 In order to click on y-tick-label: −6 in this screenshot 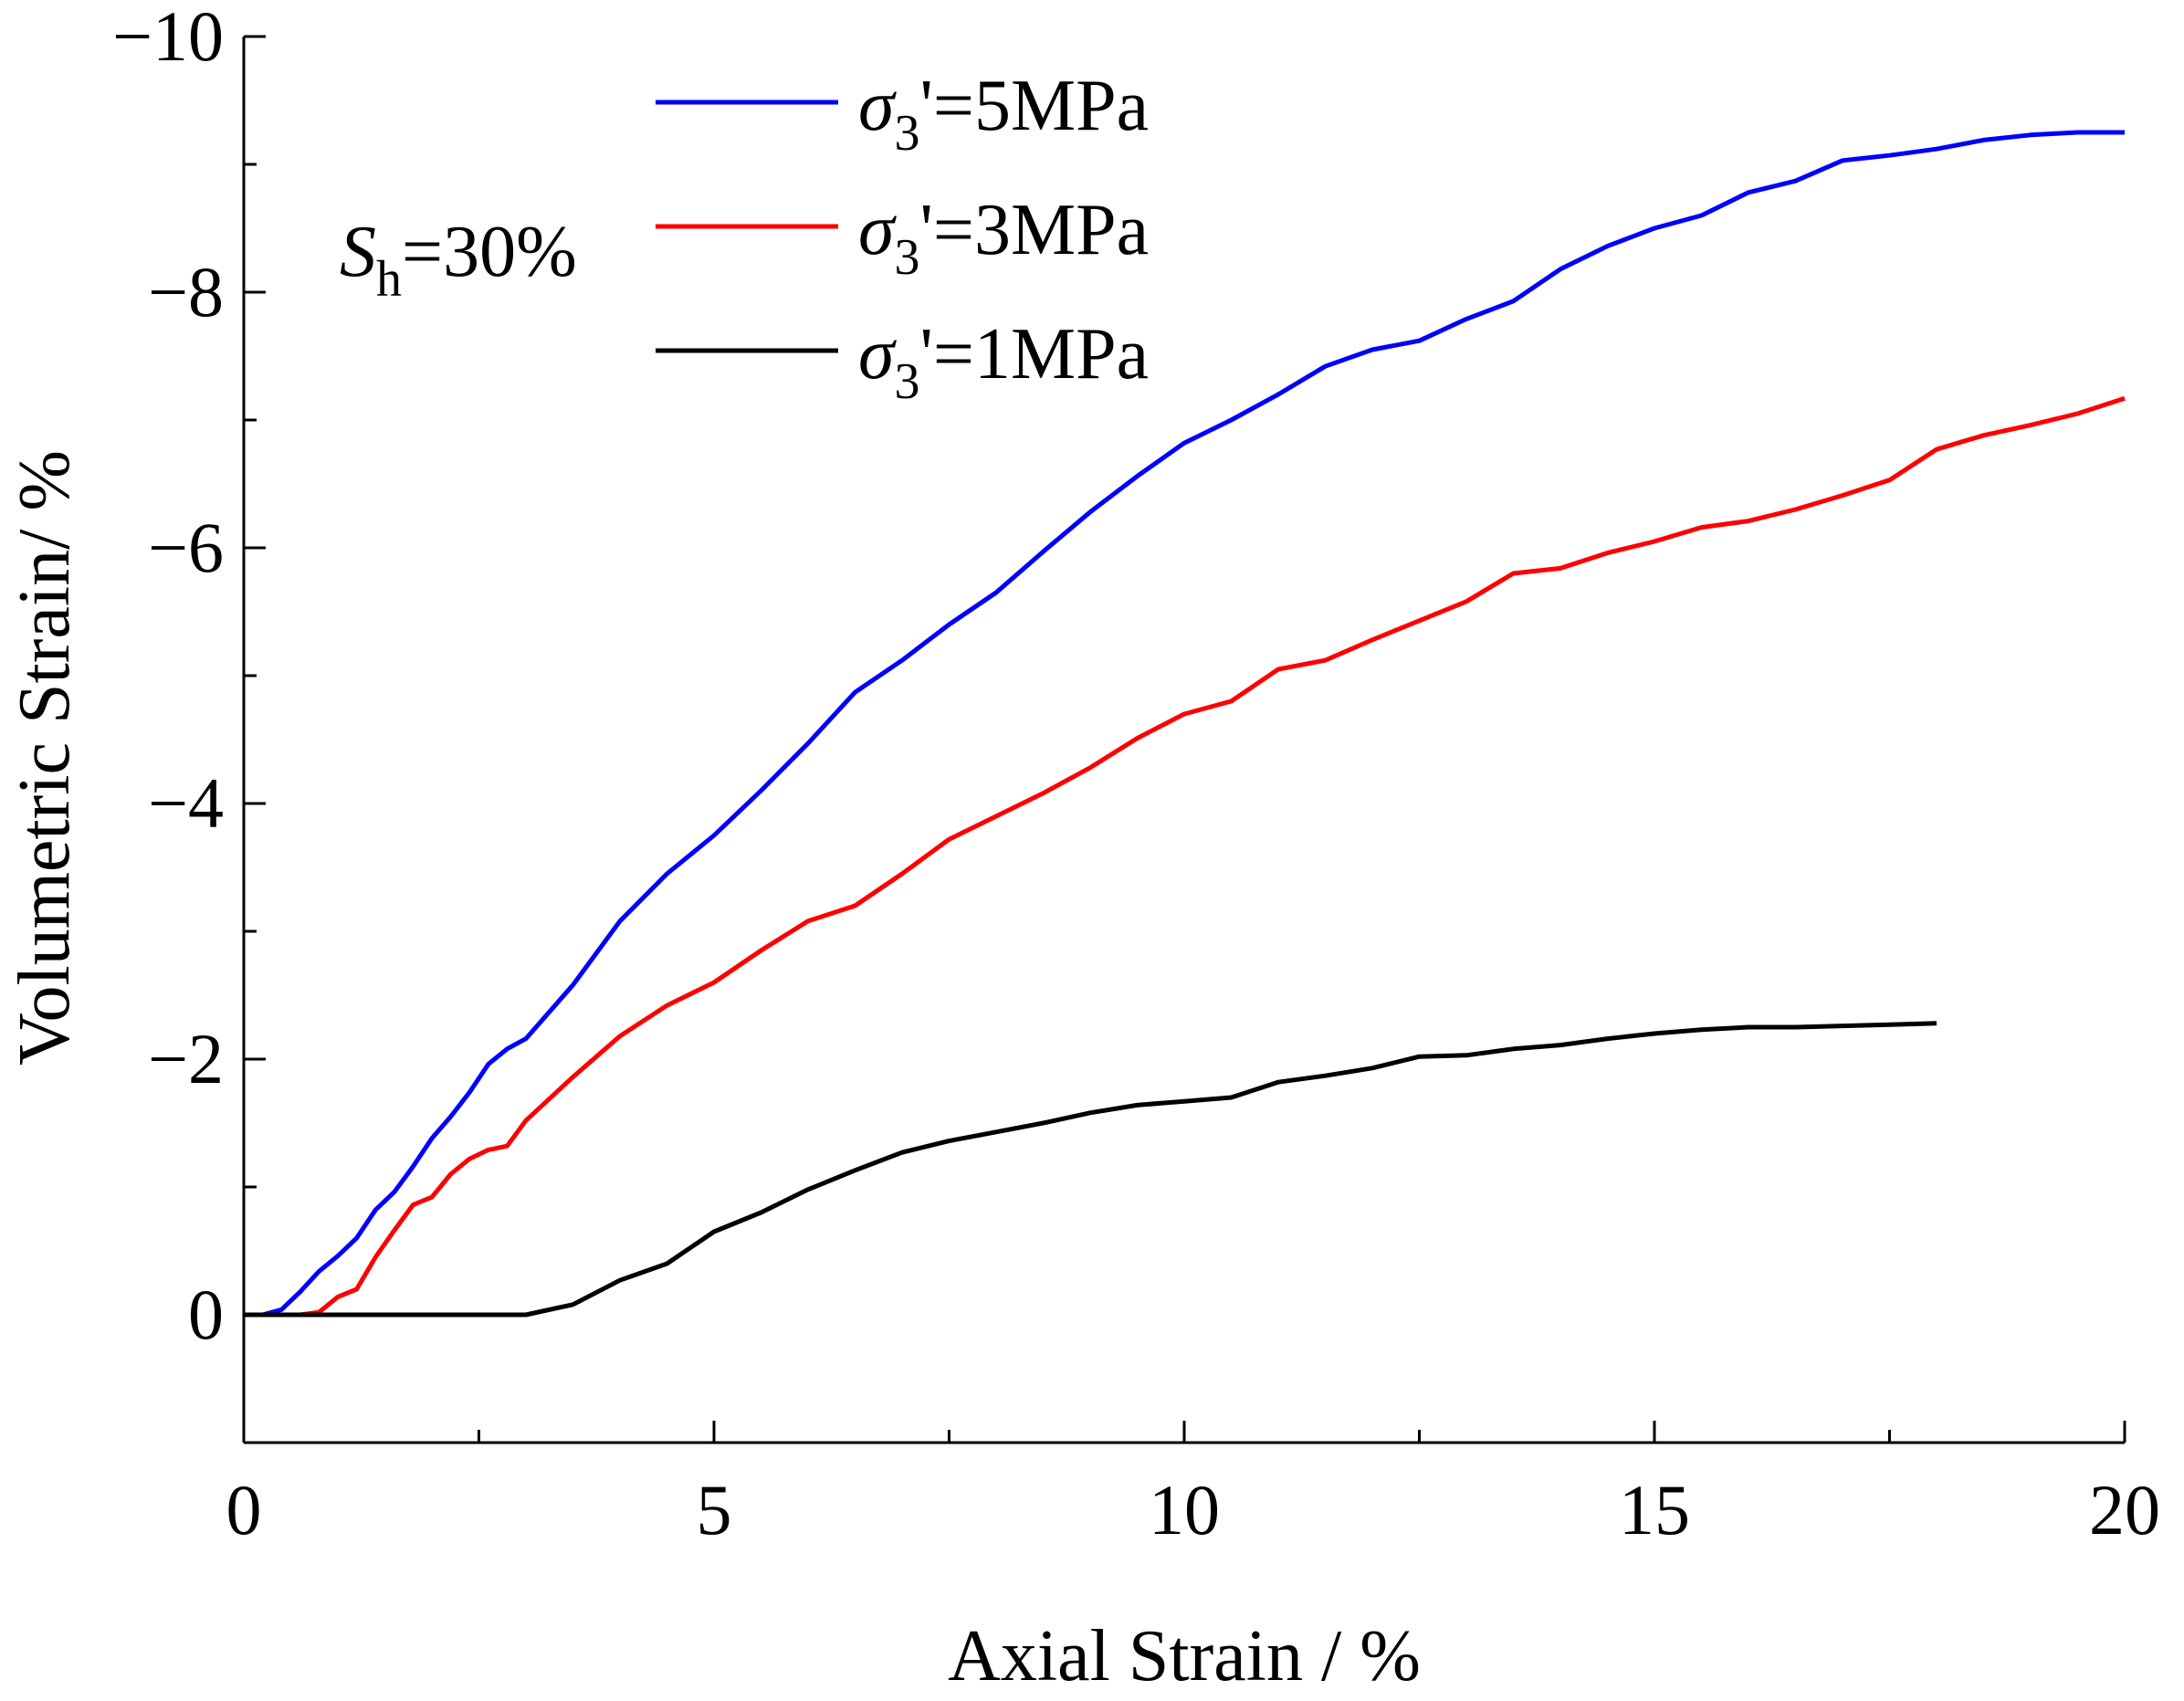, I will do `click(186, 547)`.